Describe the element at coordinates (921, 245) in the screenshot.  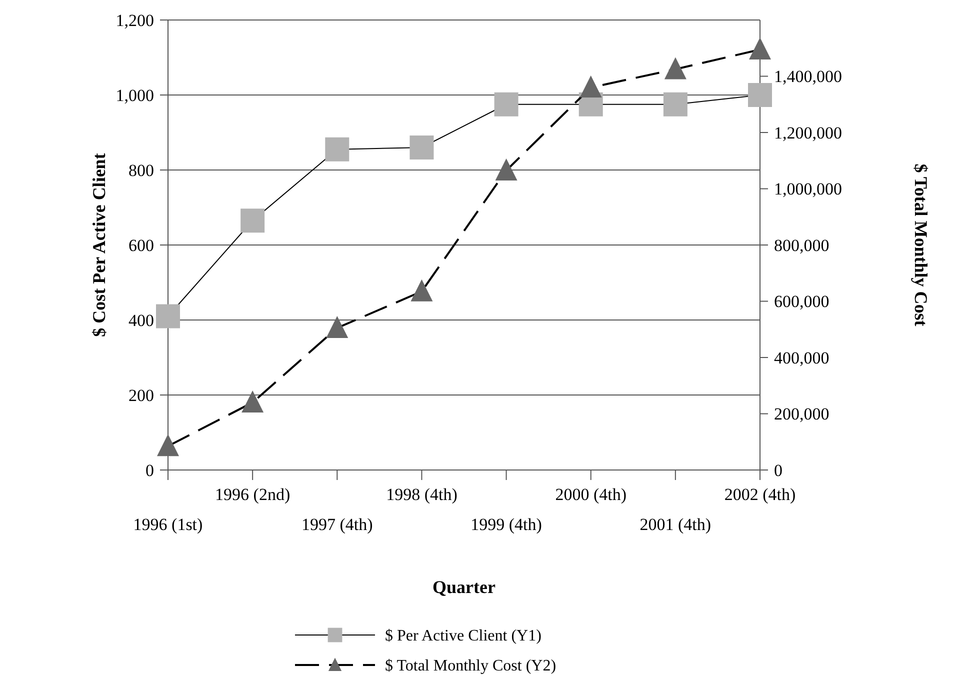
I see `y2-axis-title: $ Total Monthly Cost` at that location.